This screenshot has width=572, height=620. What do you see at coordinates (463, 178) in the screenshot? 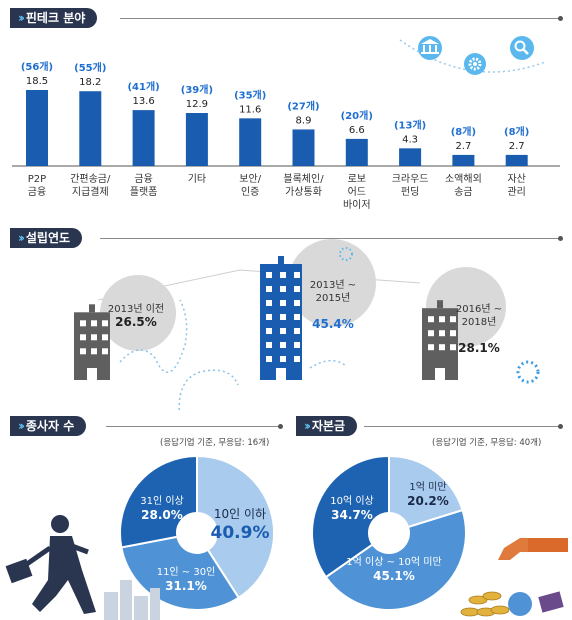
I see `x-tick-label: 소액해외` at bounding box center [463, 178].